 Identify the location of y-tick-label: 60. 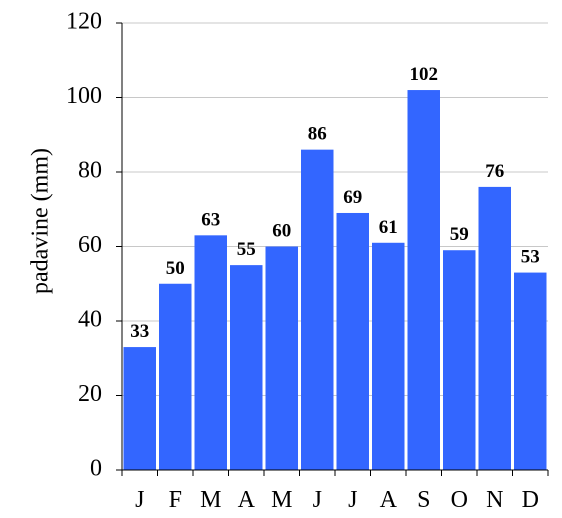
(90, 245).